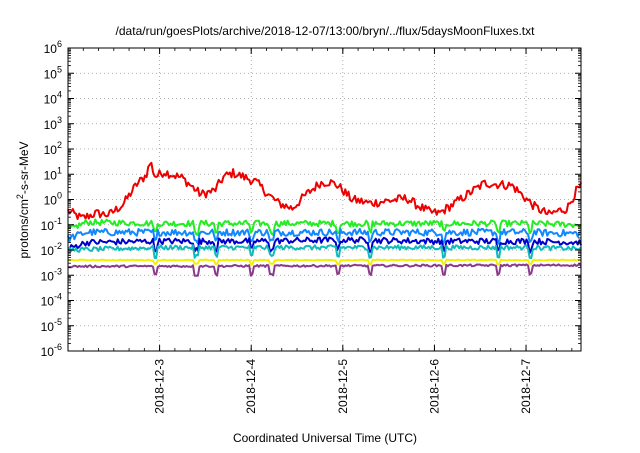 The height and width of the screenshot is (453, 640). I want to click on y-tick-label: 10¹, so click(53, 173).